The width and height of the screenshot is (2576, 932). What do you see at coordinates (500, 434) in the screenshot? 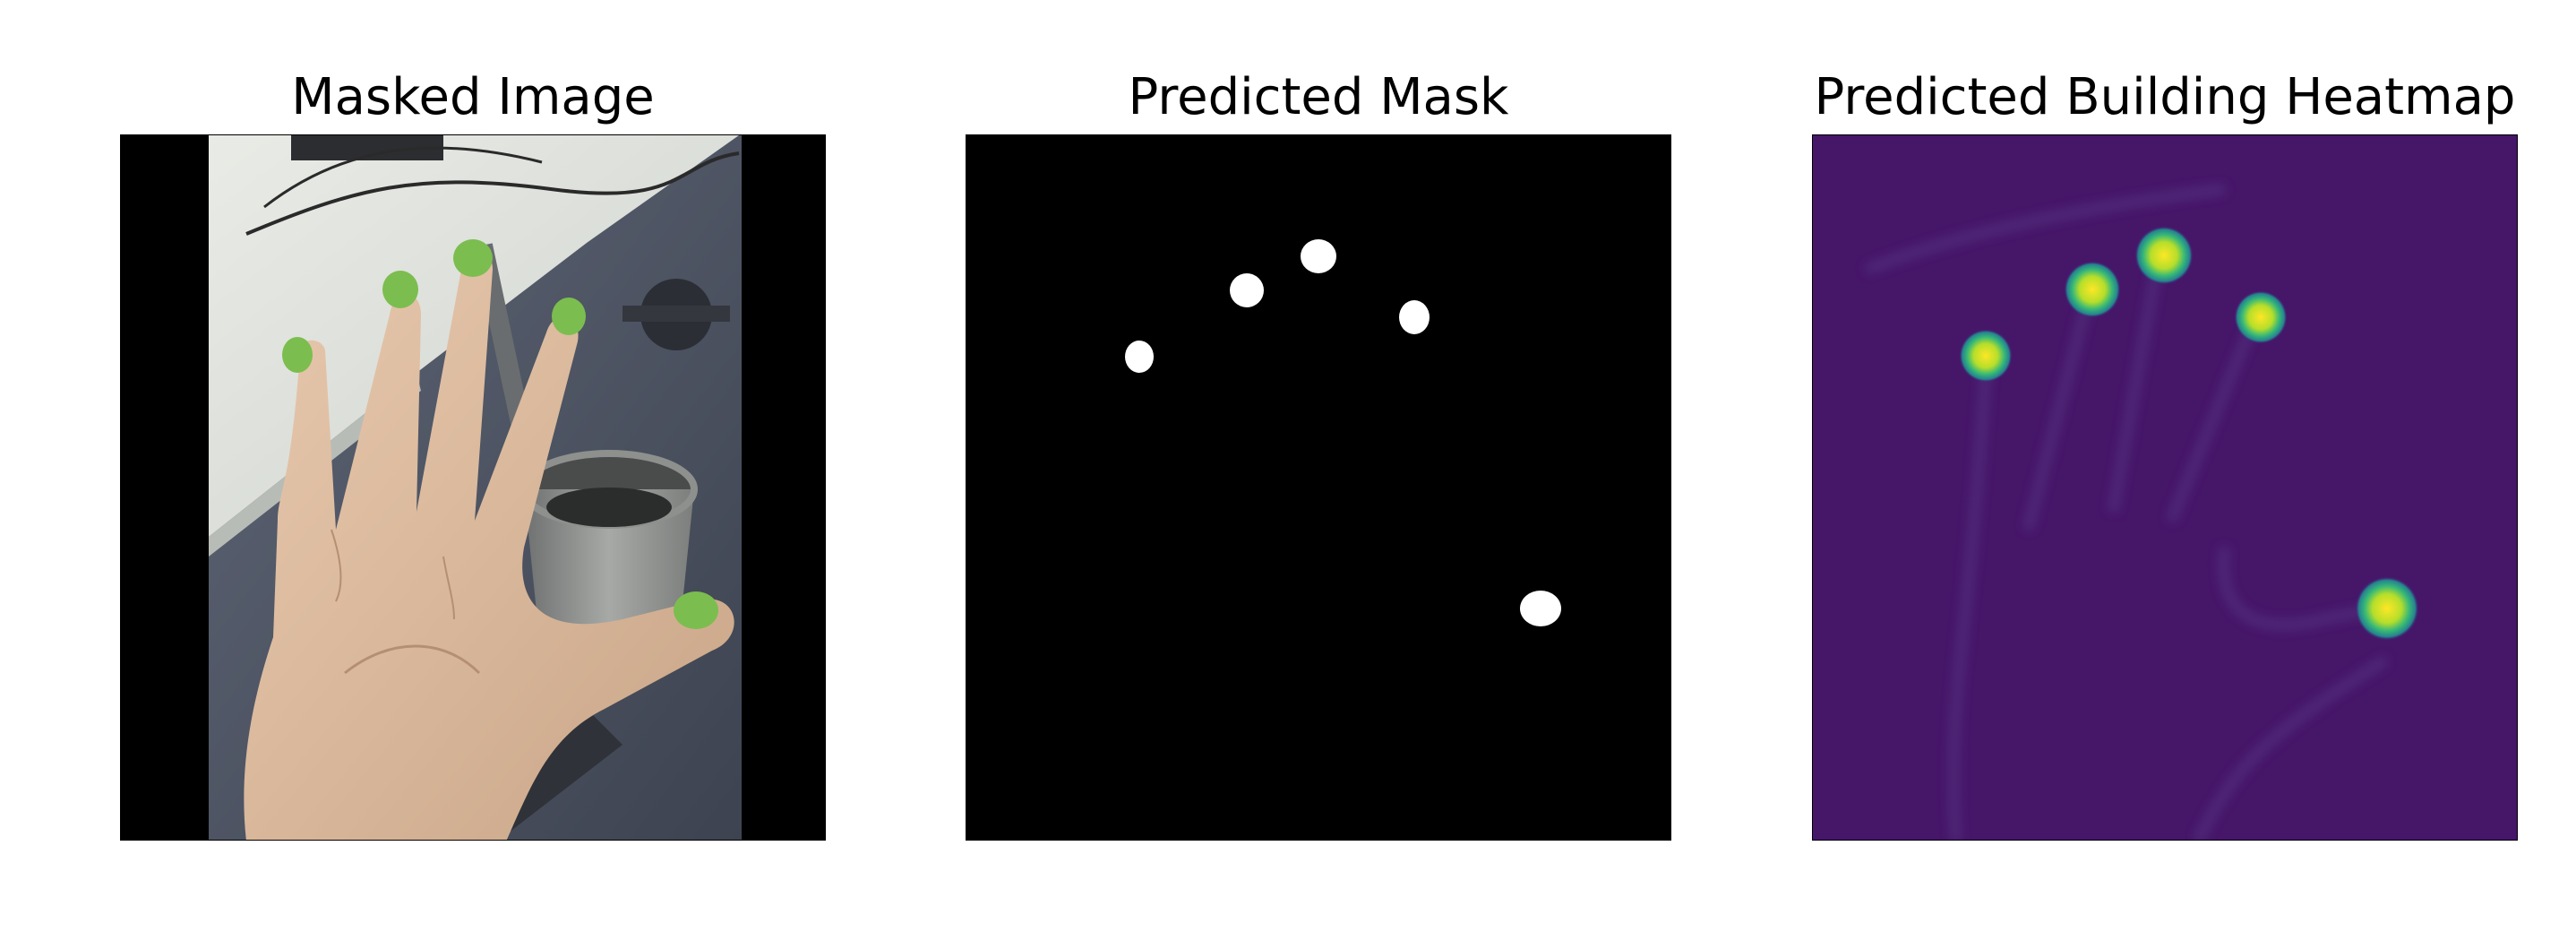
I see `nail-masks` at bounding box center [500, 434].